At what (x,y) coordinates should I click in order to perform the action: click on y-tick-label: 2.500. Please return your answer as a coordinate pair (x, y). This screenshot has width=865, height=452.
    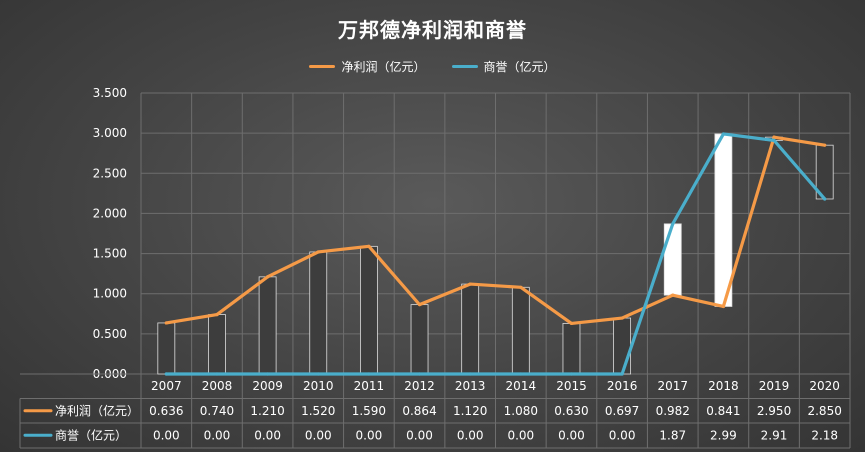
    Looking at the image, I should click on (110, 173).